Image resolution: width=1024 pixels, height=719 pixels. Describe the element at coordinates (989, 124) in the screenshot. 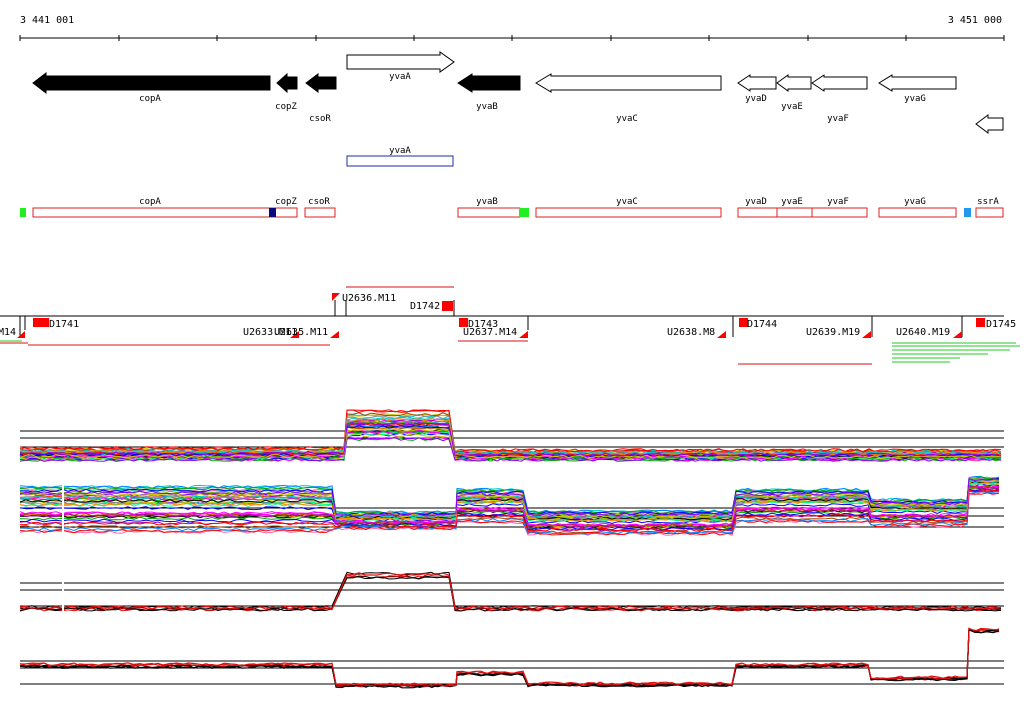

I see `gene-ssrA-arrow` at that location.